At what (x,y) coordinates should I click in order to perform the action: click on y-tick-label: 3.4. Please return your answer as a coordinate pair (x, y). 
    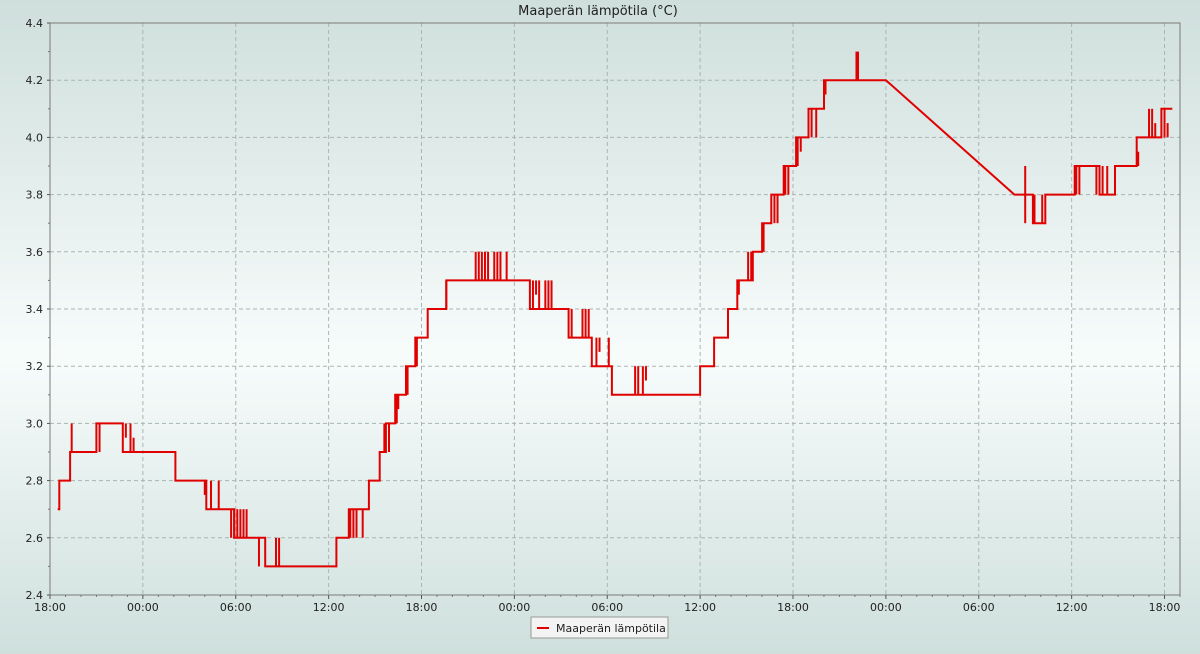
    Looking at the image, I should click on (35, 309).